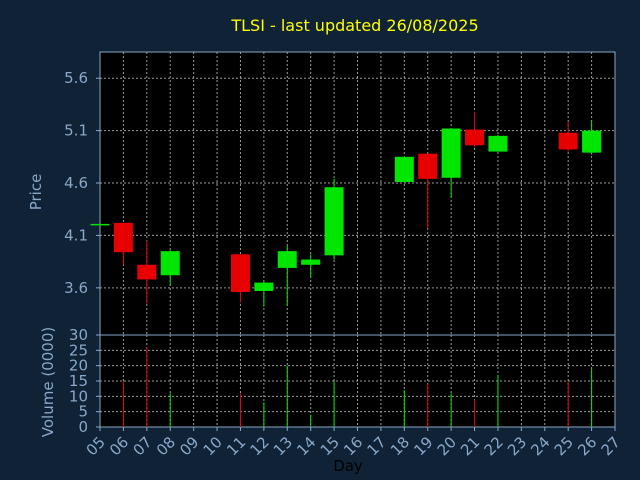 Image resolution: width=640 pixels, height=480 pixels. What do you see at coordinates (78, 366) in the screenshot?
I see `volume-tick-label: 20` at bounding box center [78, 366].